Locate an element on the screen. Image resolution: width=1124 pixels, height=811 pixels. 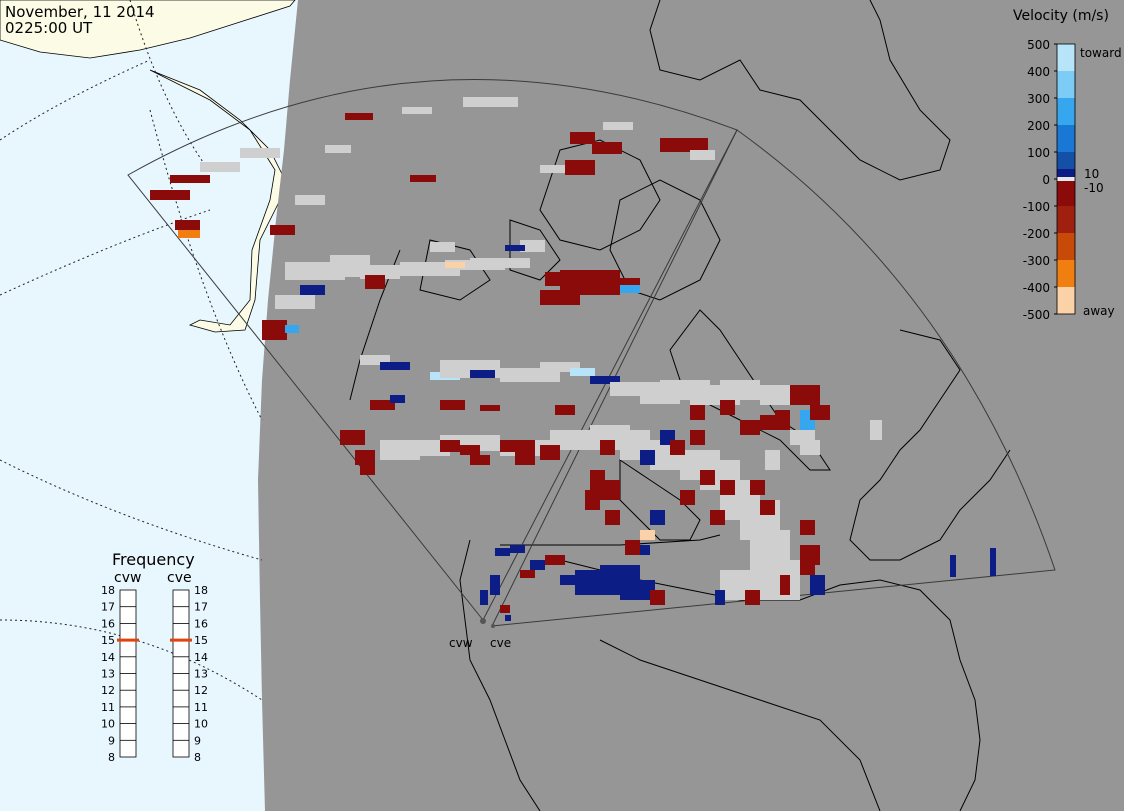
velocity-tick-label: 500 is located at coordinates (1038, 45).